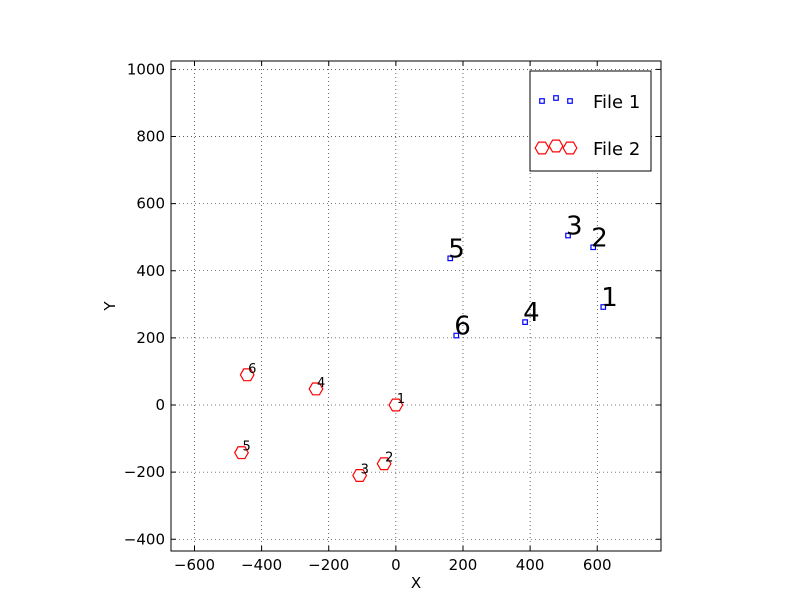  What do you see at coordinates (416, 583) in the screenshot?
I see `x-axis-label: X` at bounding box center [416, 583].